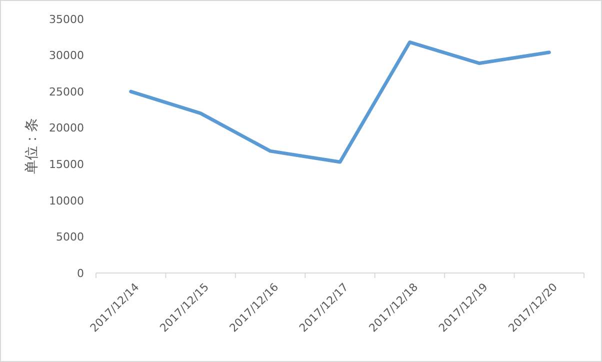  Describe the element at coordinates (80, 273) in the screenshot. I see `y-tick-label: 0` at that location.